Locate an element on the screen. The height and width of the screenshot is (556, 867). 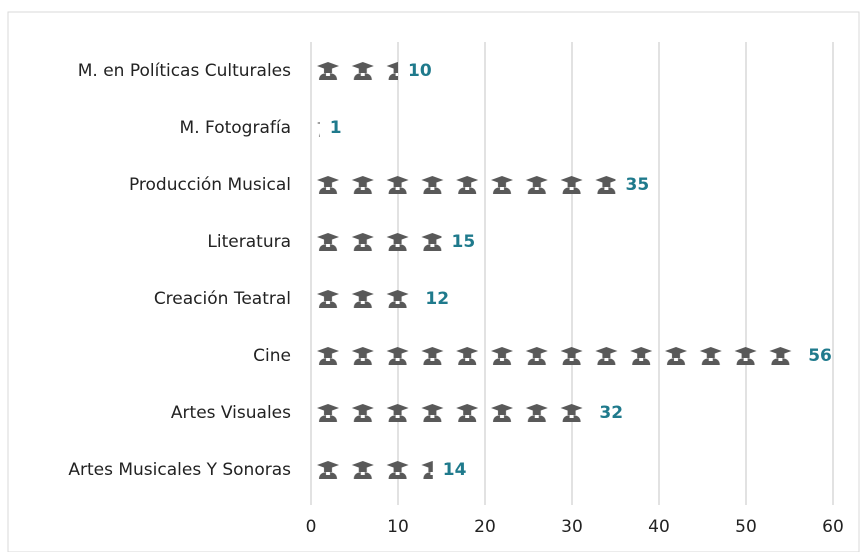
category-label: Artes Musicales Y Sonoras is located at coordinates (179, 470).